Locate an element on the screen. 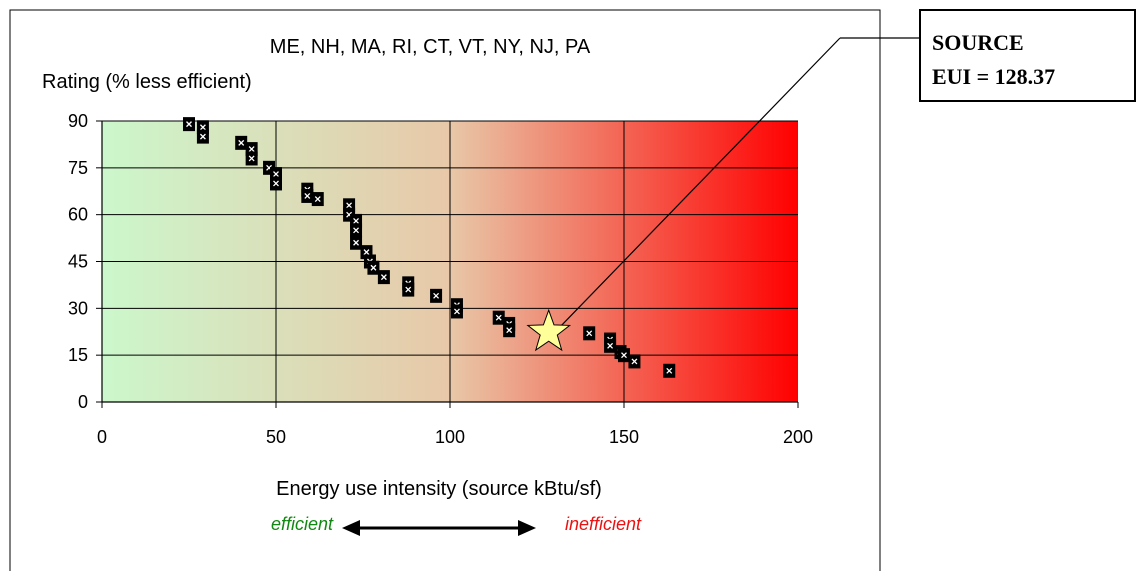 The image size is (1139, 571). x-tick-label: 50 is located at coordinates (276, 437).